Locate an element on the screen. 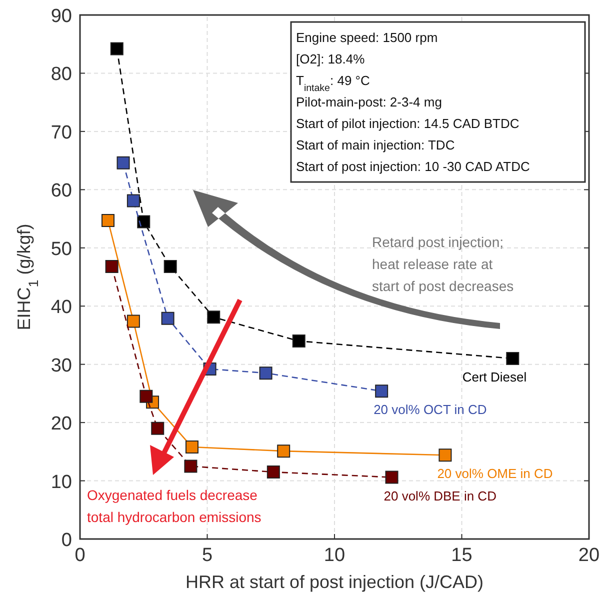 This screenshot has height=594, width=609. annotation: Retard post injection; heat release rate at start of post decreases is located at coordinates (443, 264).